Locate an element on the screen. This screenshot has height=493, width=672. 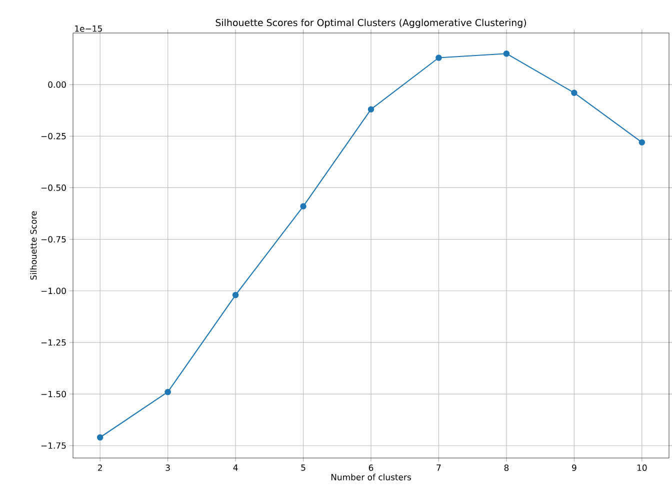
x-tick-label: 5 is located at coordinates (303, 467).